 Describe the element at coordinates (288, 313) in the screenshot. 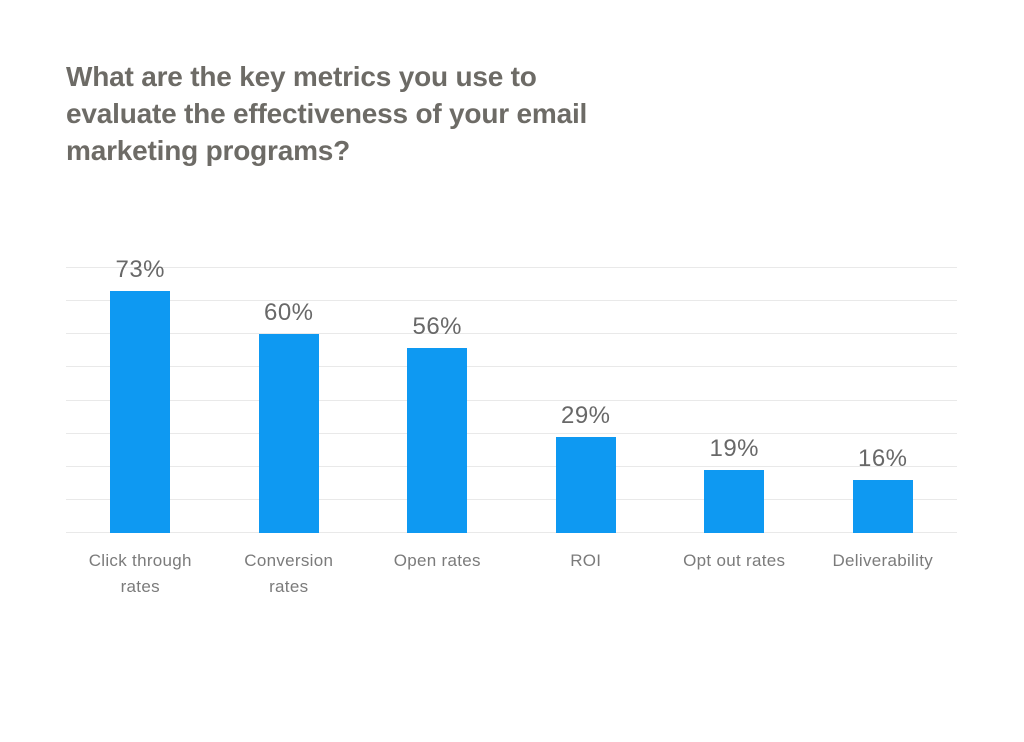

I see `bar-value-label-conversion-rates: 60%` at that location.